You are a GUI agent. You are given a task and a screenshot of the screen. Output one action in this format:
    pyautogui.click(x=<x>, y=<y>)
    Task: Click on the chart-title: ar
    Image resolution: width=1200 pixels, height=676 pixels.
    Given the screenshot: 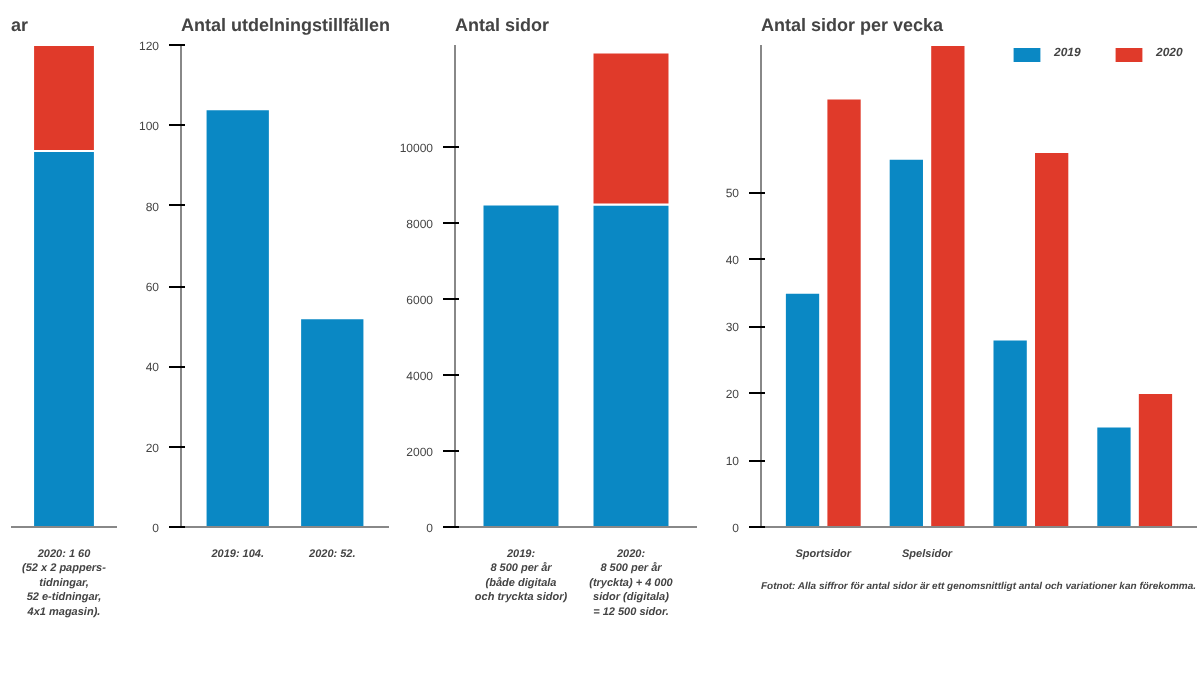 What is the action you would take?
    pyautogui.click(x=20, y=25)
    